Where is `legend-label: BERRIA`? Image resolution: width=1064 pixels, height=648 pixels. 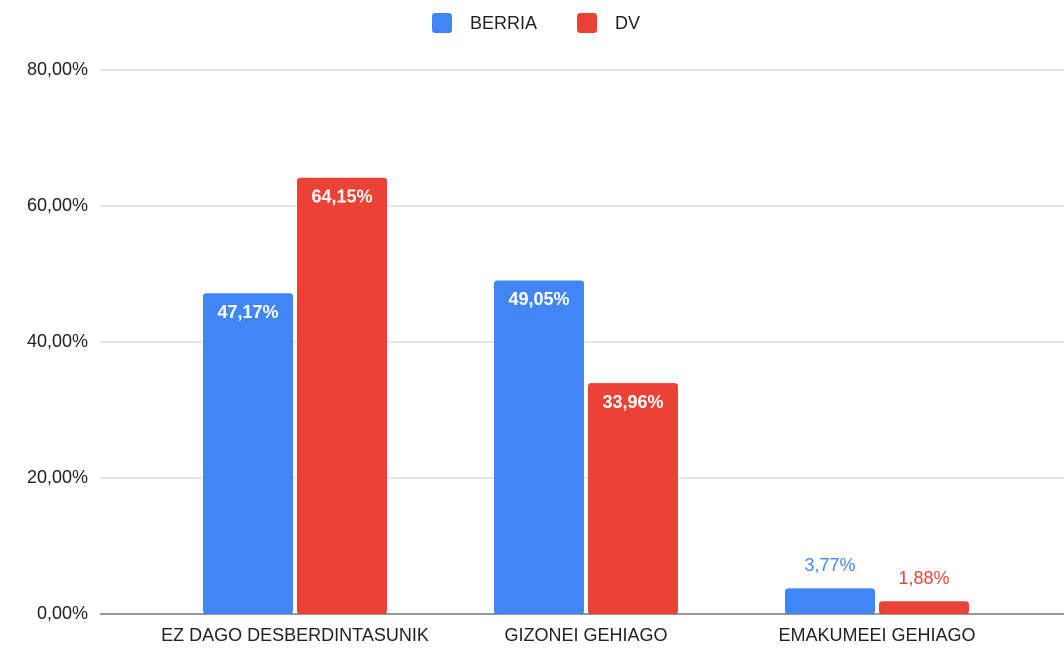
legend-label: BERRIA is located at coordinates (503, 23).